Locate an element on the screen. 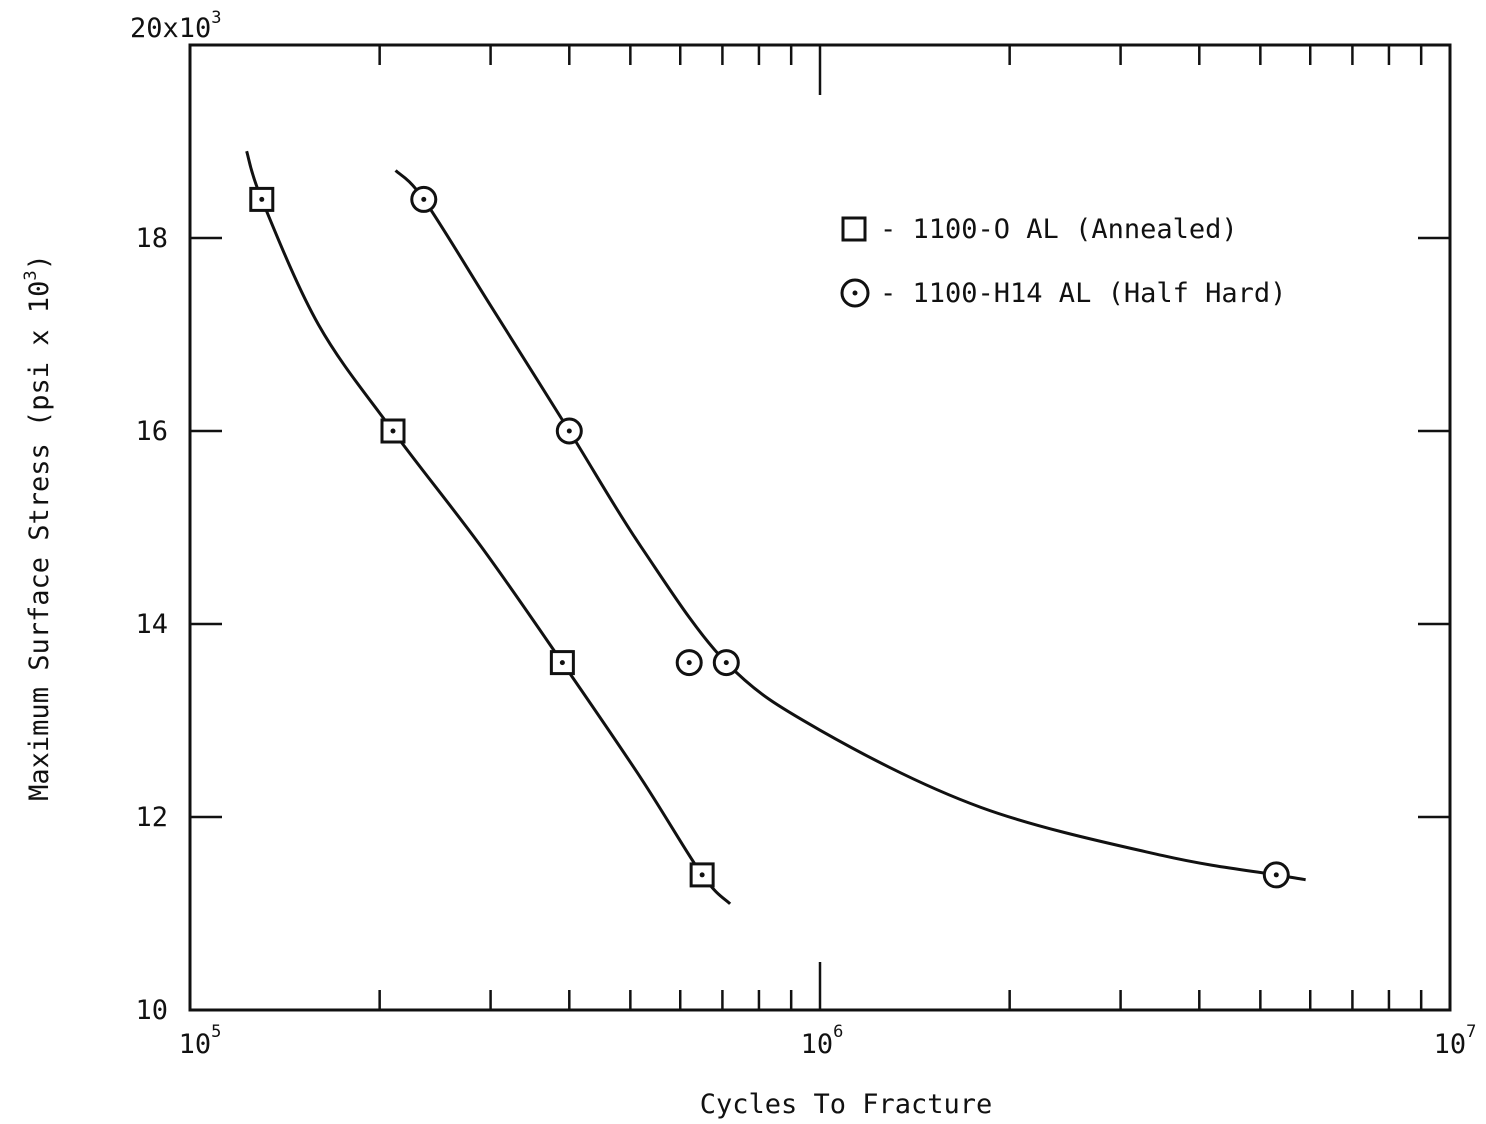 This screenshot has width=1486, height=1124. y-top-label: 20x103 is located at coordinates (176, 26).